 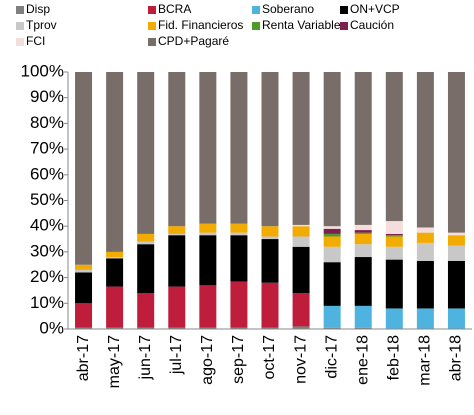 I want to click on y-tick-label: 100%, so click(x=42, y=70).